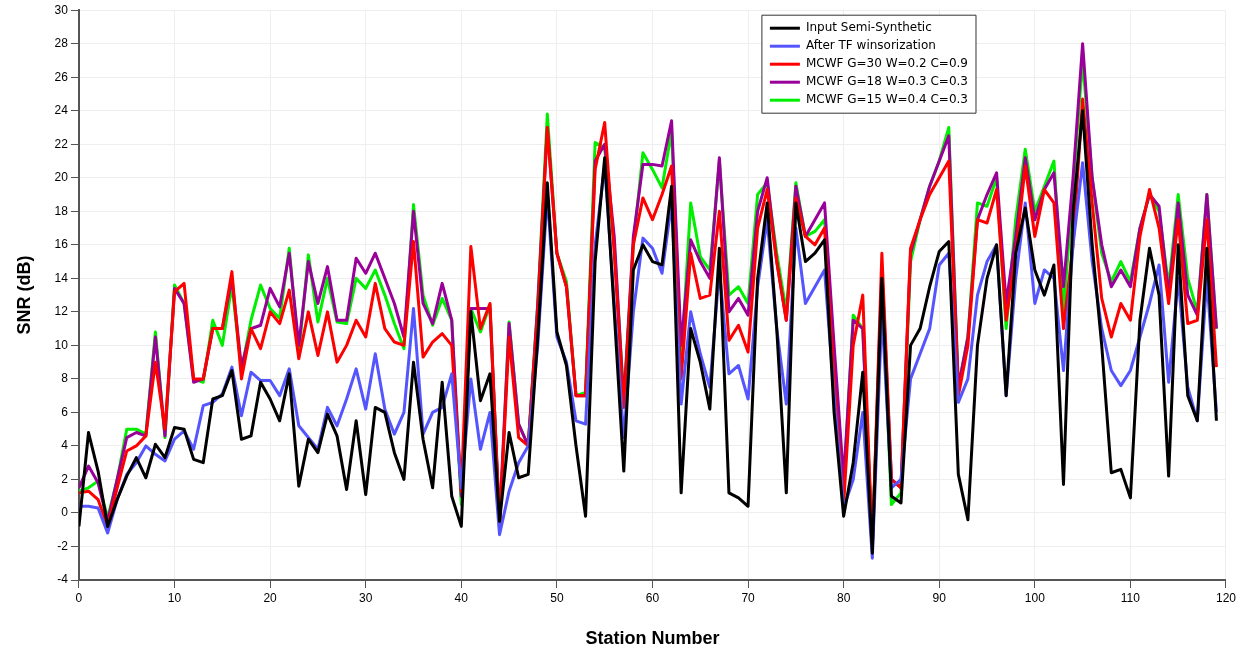  Describe the element at coordinates (1035, 597) in the screenshot. I see `x-tick-label: 100` at that location.